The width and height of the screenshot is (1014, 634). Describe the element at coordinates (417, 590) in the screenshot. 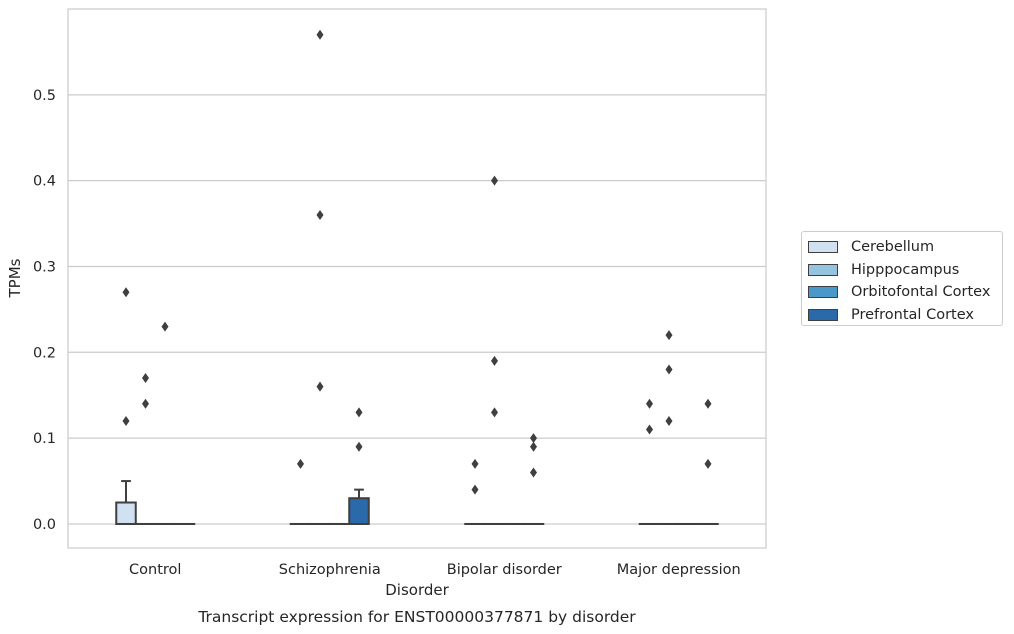

I see `x-axis-label: Disorder` at that location.